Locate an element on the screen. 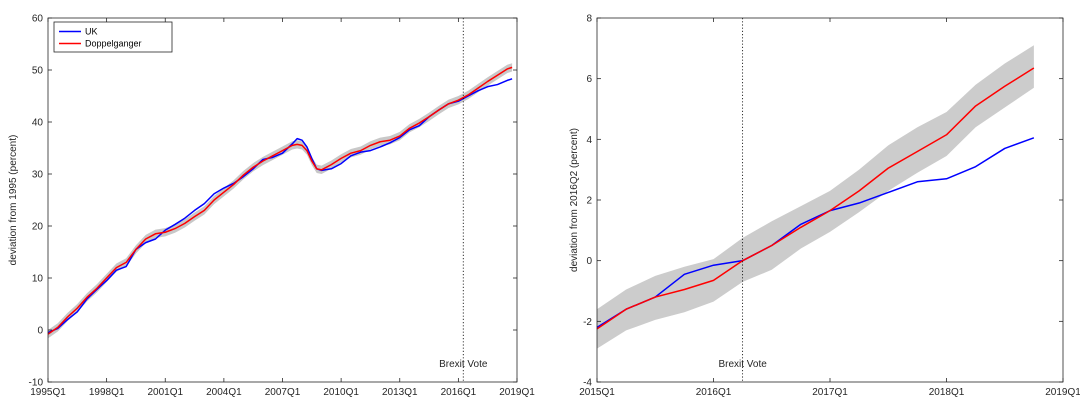  x-tick-label: 2013Q1 is located at coordinates (400, 392).